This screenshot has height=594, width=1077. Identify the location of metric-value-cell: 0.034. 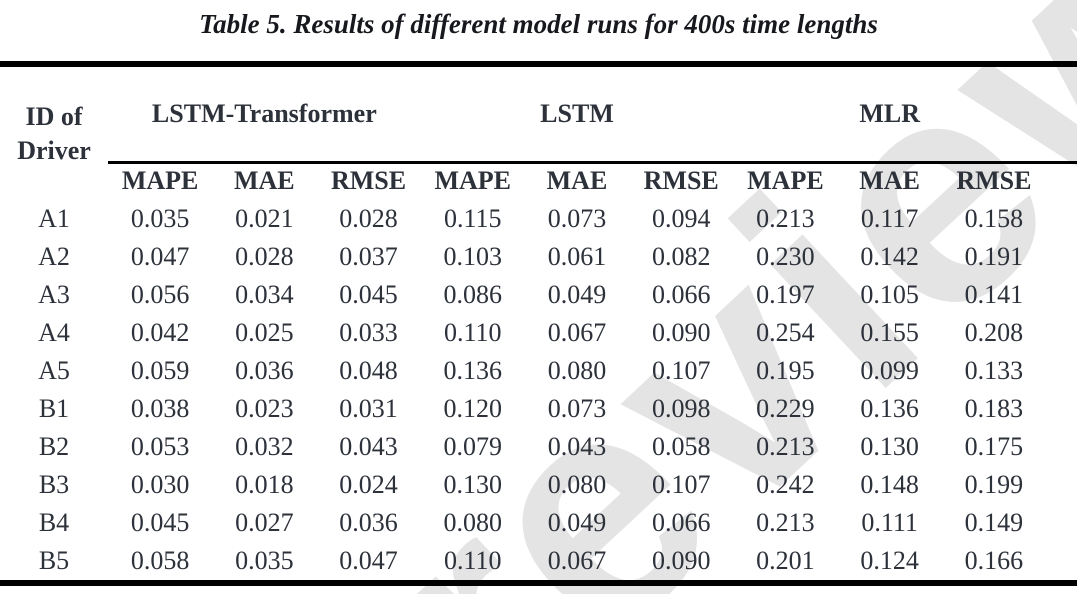
(264, 294).